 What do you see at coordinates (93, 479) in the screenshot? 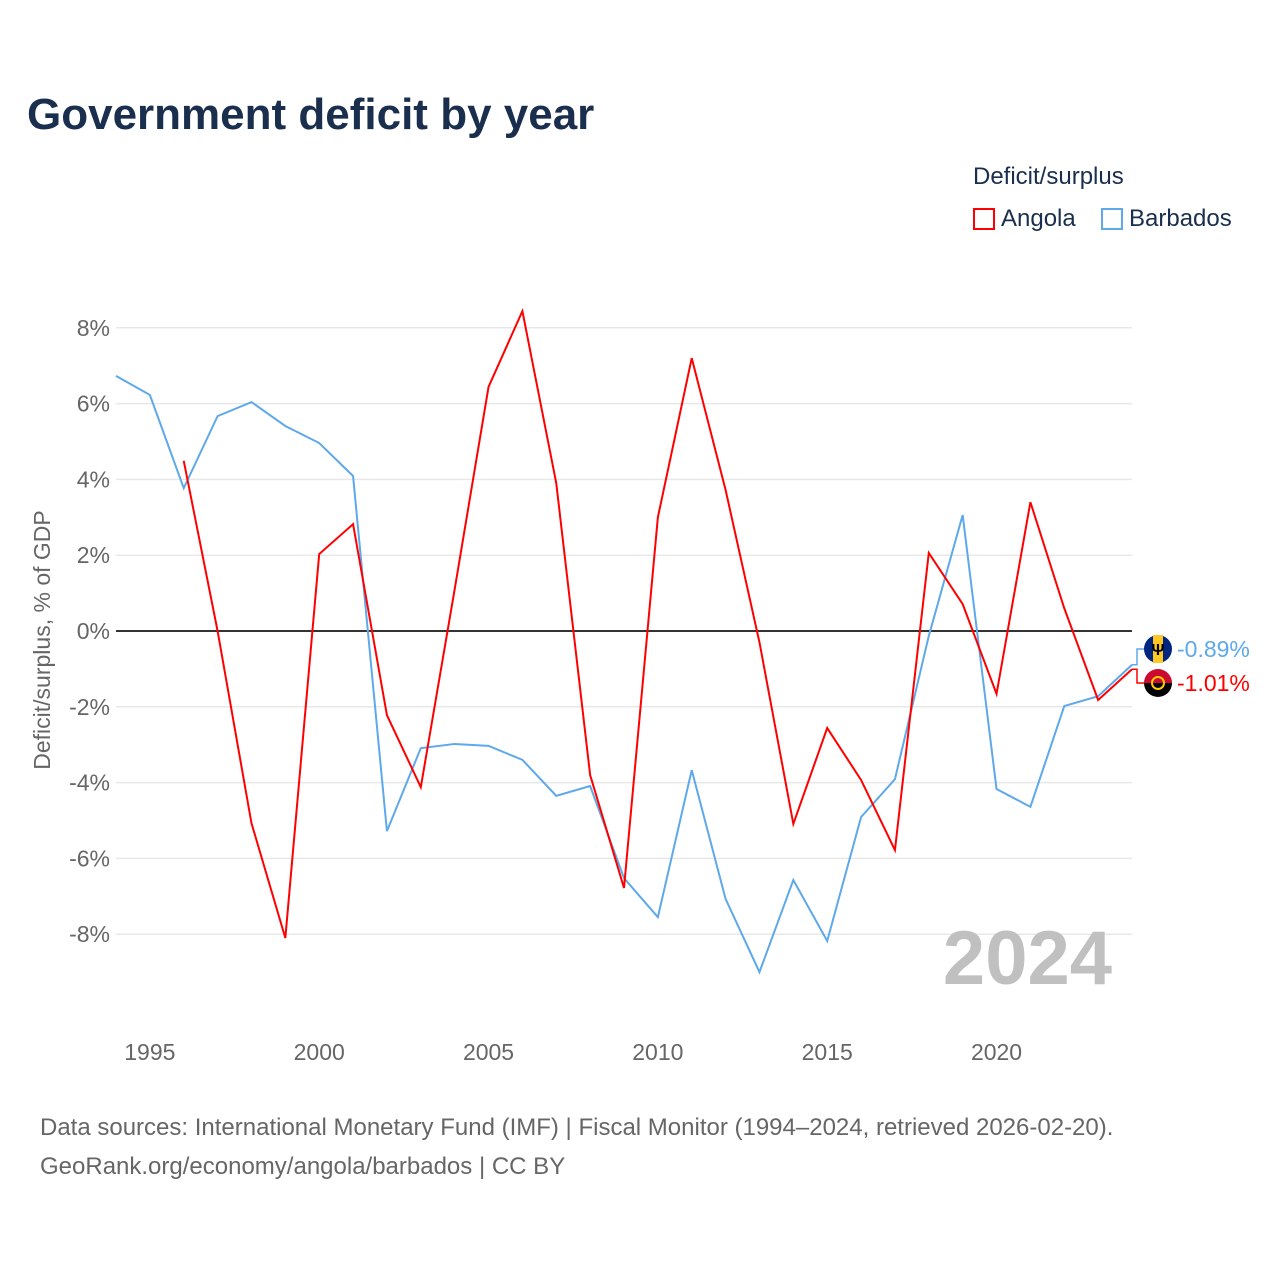
I see `y-tick-label: 4%` at bounding box center [93, 479].